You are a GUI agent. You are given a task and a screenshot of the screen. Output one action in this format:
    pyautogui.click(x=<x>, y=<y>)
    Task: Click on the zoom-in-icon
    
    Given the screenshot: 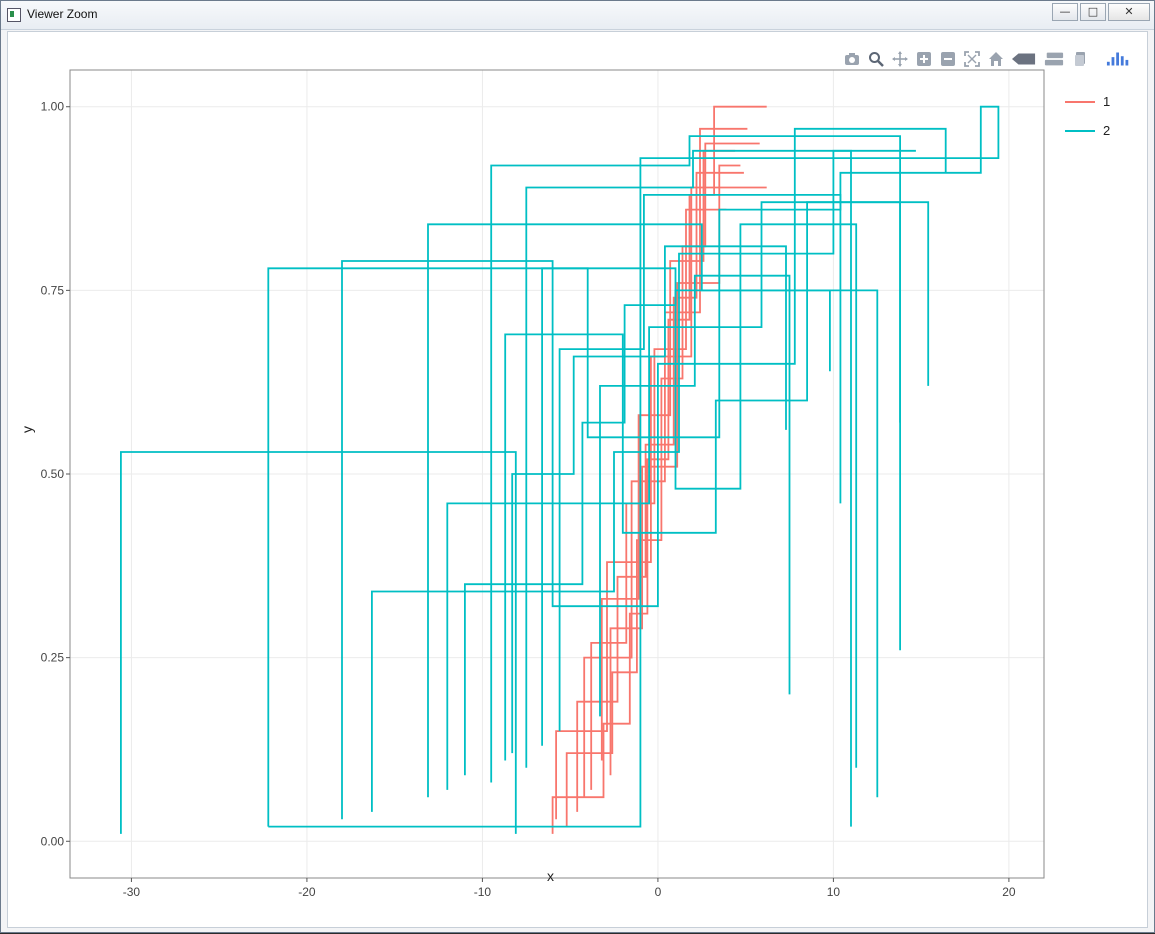 What is the action you would take?
    pyautogui.click(x=924, y=59)
    